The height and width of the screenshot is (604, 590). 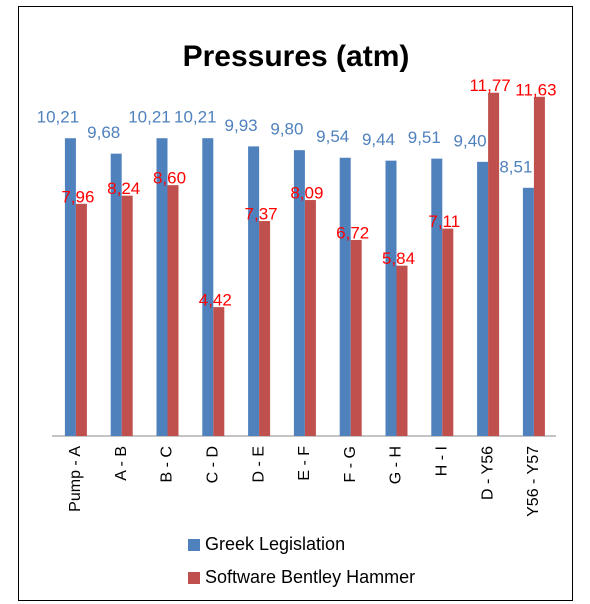 What do you see at coordinates (286, 129) in the screenshot?
I see `value-label: 9,80` at bounding box center [286, 129].